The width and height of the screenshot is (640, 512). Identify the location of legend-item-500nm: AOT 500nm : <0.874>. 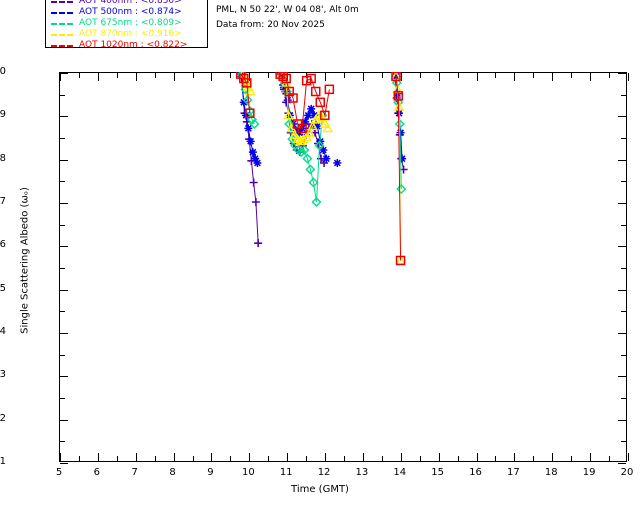
(126, 12).